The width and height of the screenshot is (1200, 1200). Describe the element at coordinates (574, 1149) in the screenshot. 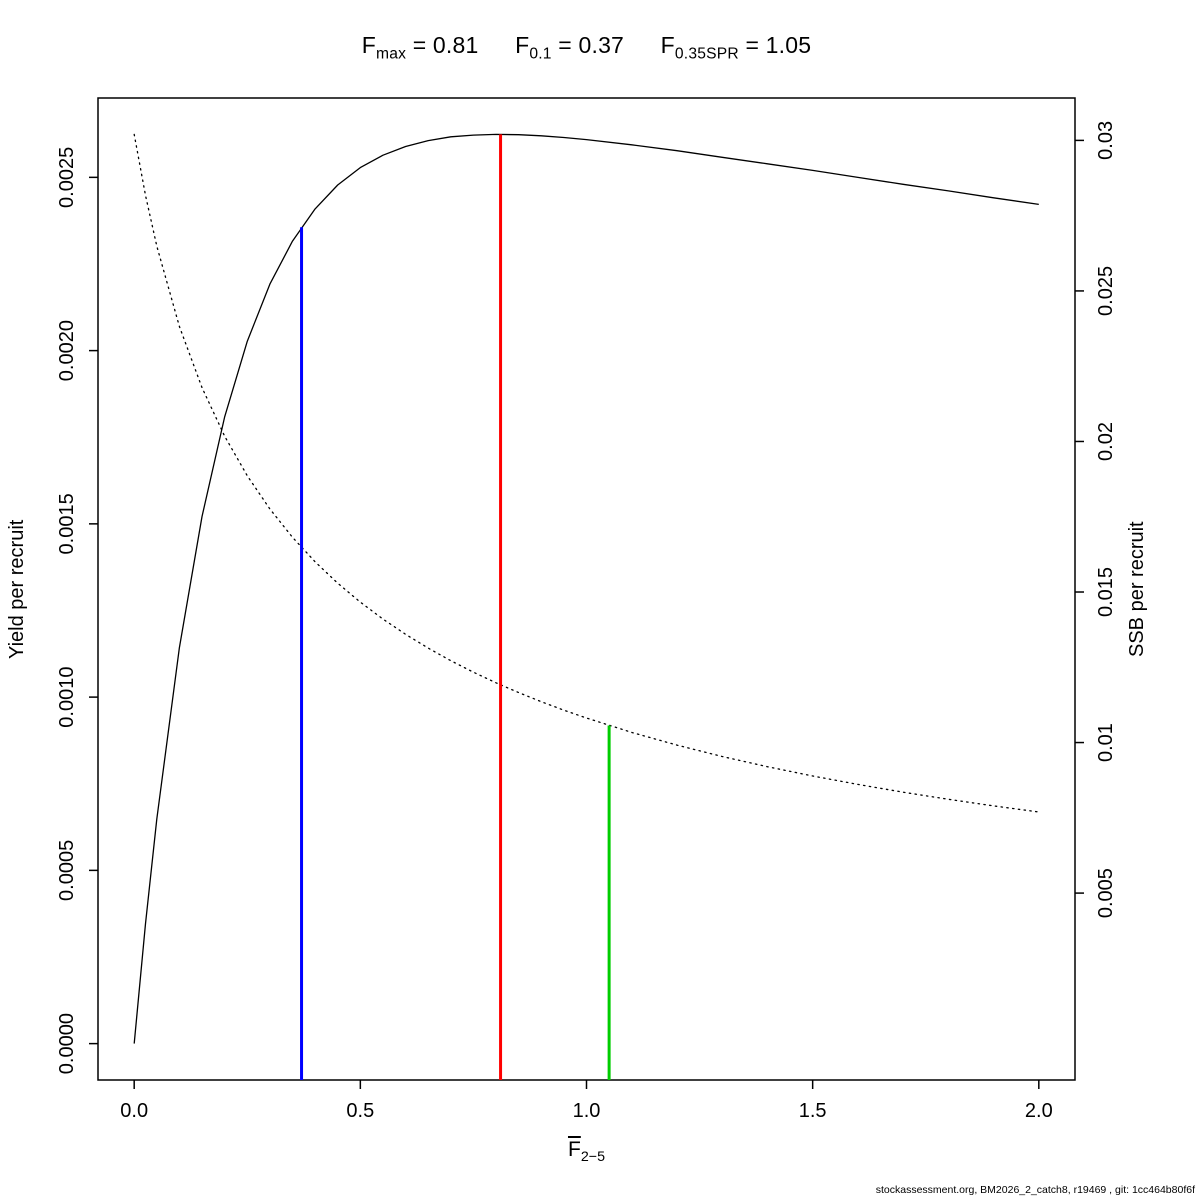

I see `x-axis-symbol: F` at that location.